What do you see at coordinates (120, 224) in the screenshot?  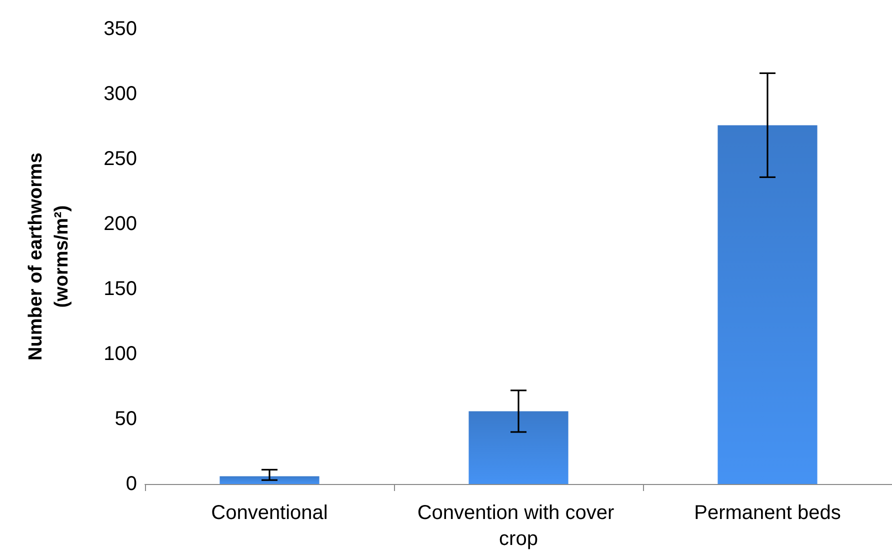 I see `y-tick-label: 200` at bounding box center [120, 224].